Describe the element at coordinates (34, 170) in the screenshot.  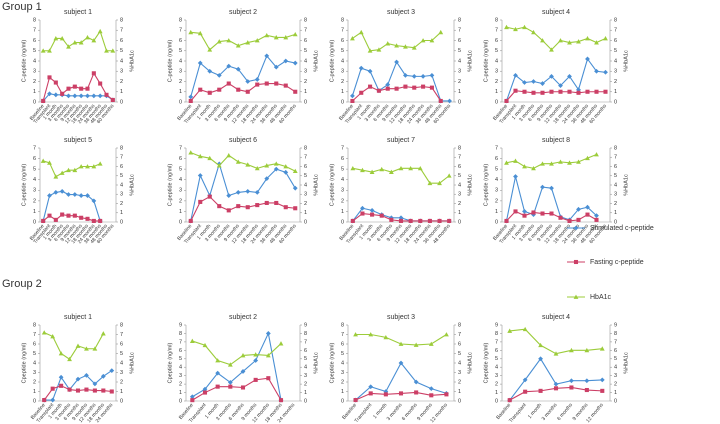
I see `y-tick-label: 5` at that location.